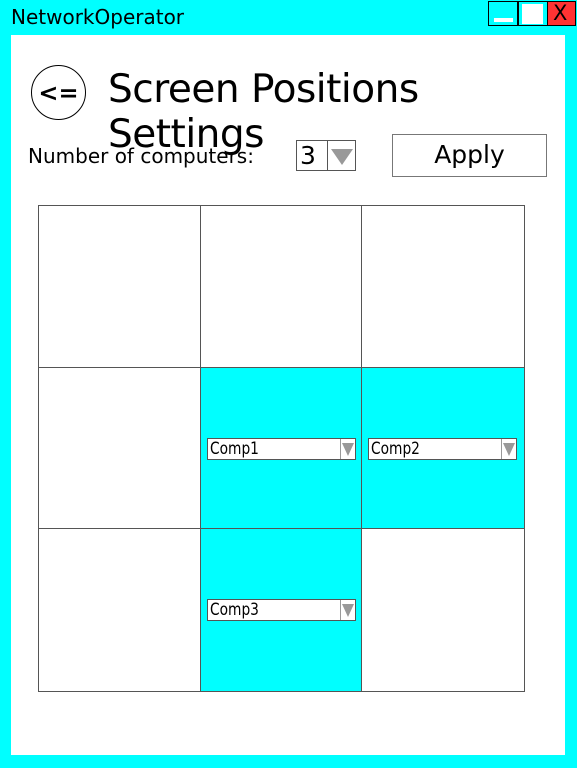 The image size is (577, 768). I want to click on computer-select: Comp3, so click(281, 610).